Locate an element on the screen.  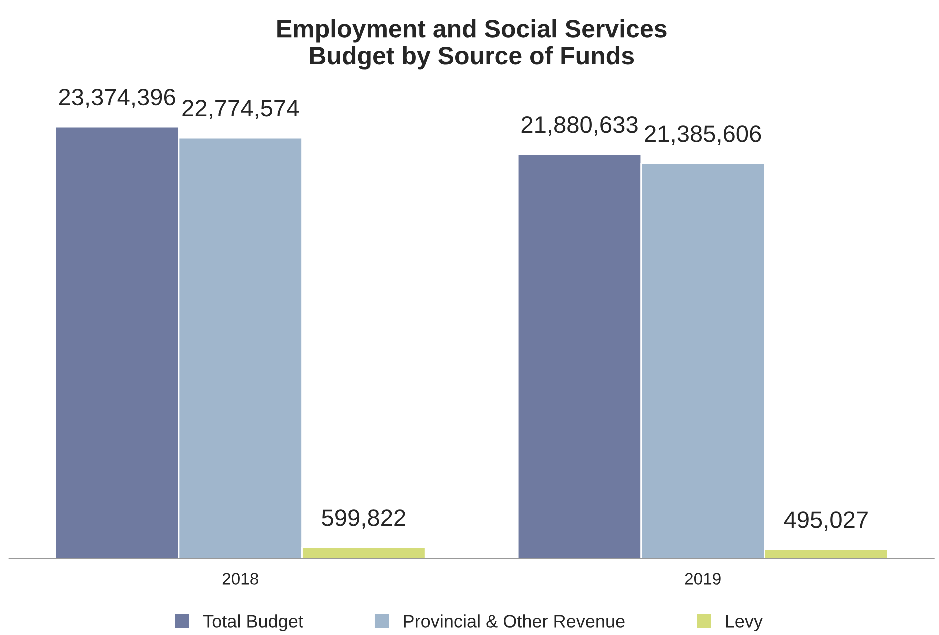
x-tick-label: 2019 is located at coordinates (703, 579).